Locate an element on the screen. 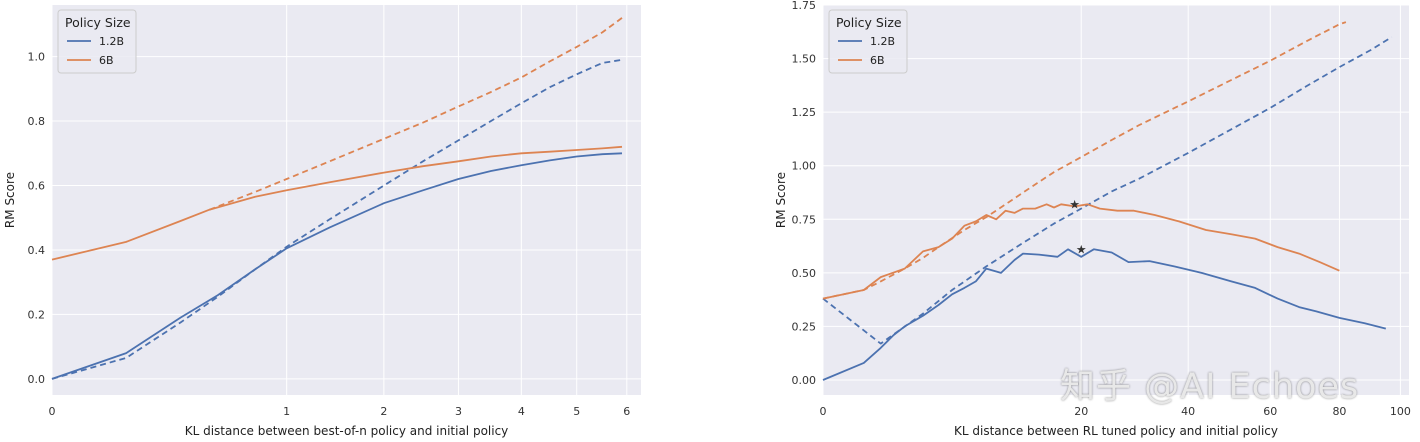 Image resolution: width=1420 pixels, height=442 pixels. x-tick-label: 60 is located at coordinates (1270, 411).